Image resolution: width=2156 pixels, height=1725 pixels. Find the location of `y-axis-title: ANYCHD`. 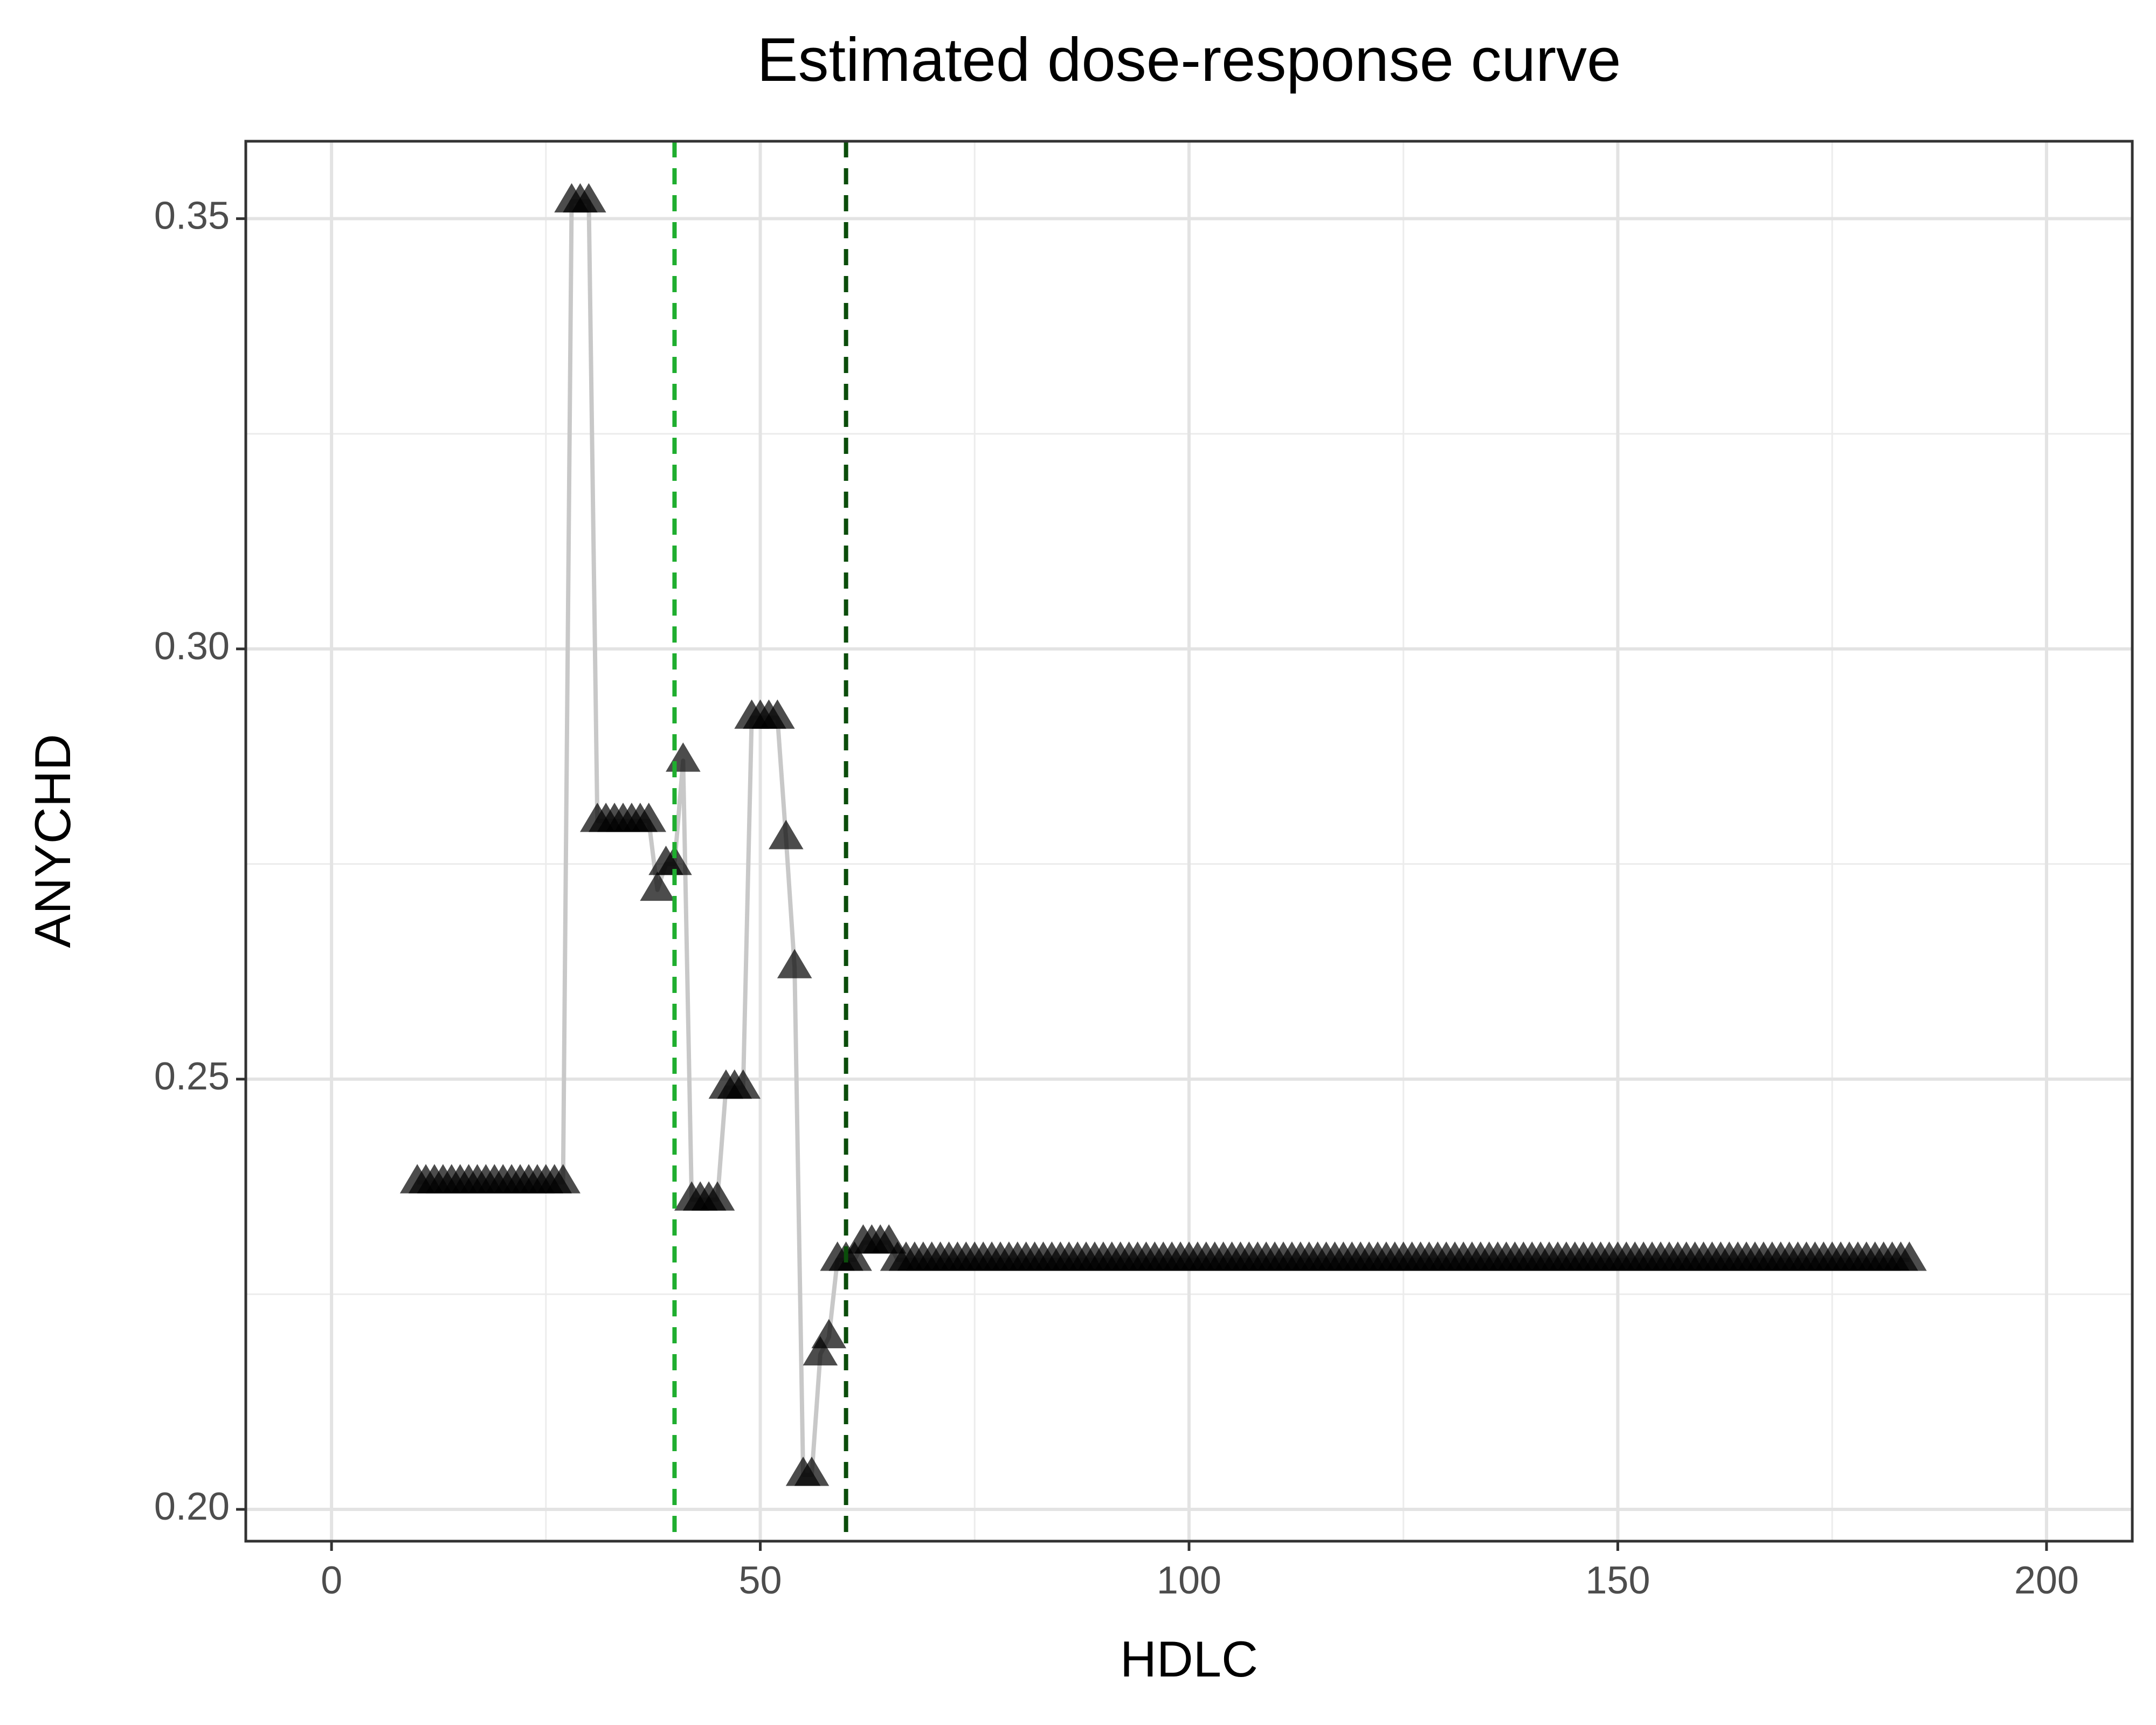

y-axis-title: ANYCHD is located at coordinates (52, 841).